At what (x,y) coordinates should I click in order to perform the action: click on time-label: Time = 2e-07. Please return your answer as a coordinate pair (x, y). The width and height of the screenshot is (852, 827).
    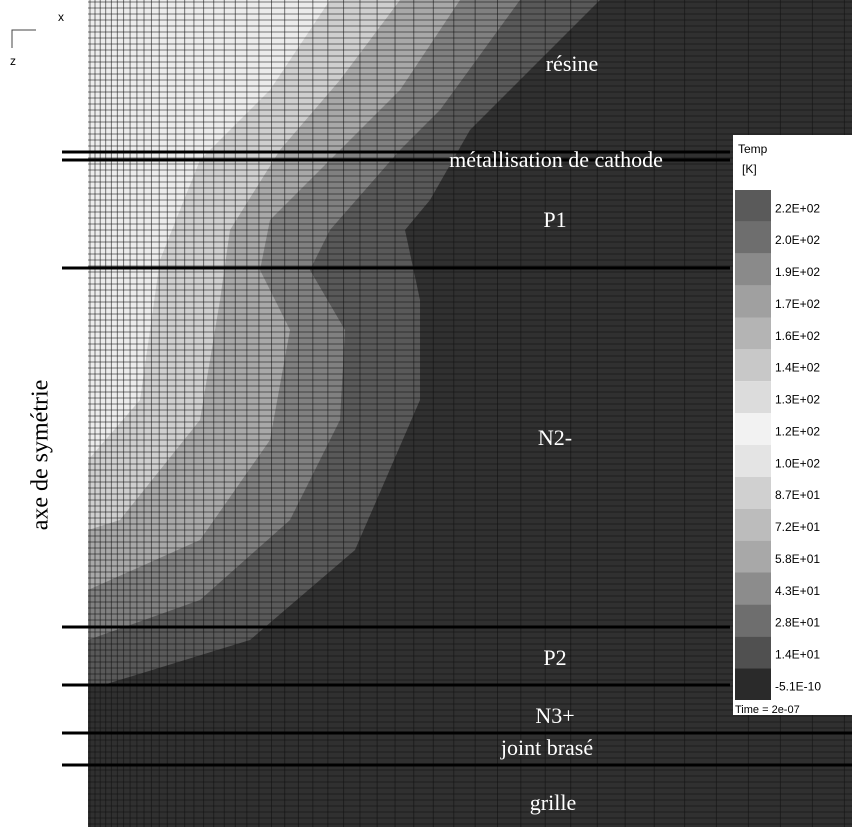
    Looking at the image, I should click on (767, 710).